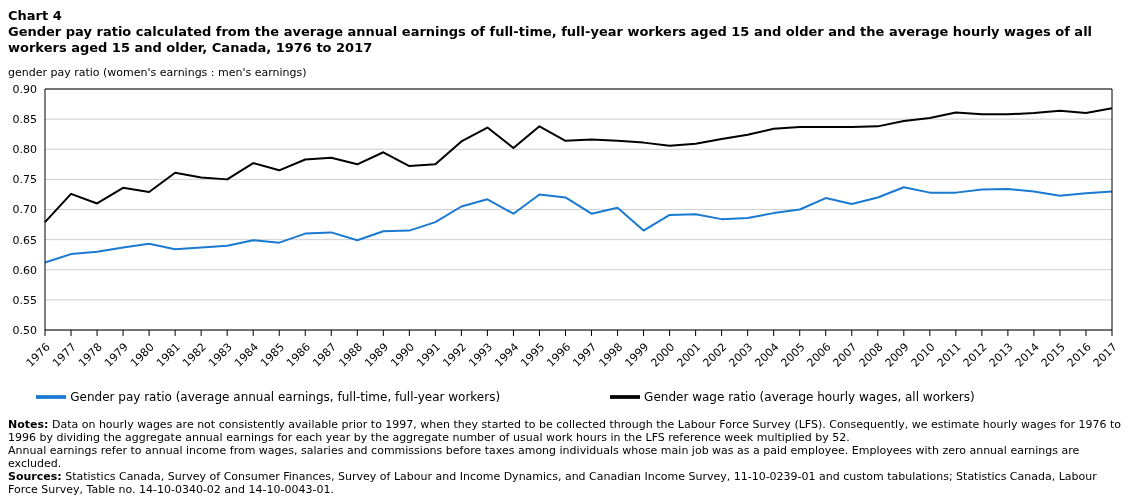 The image size is (1135, 504). Describe the element at coordinates (24, 150) in the screenshot. I see `y-tick-label: 0.80` at that location.